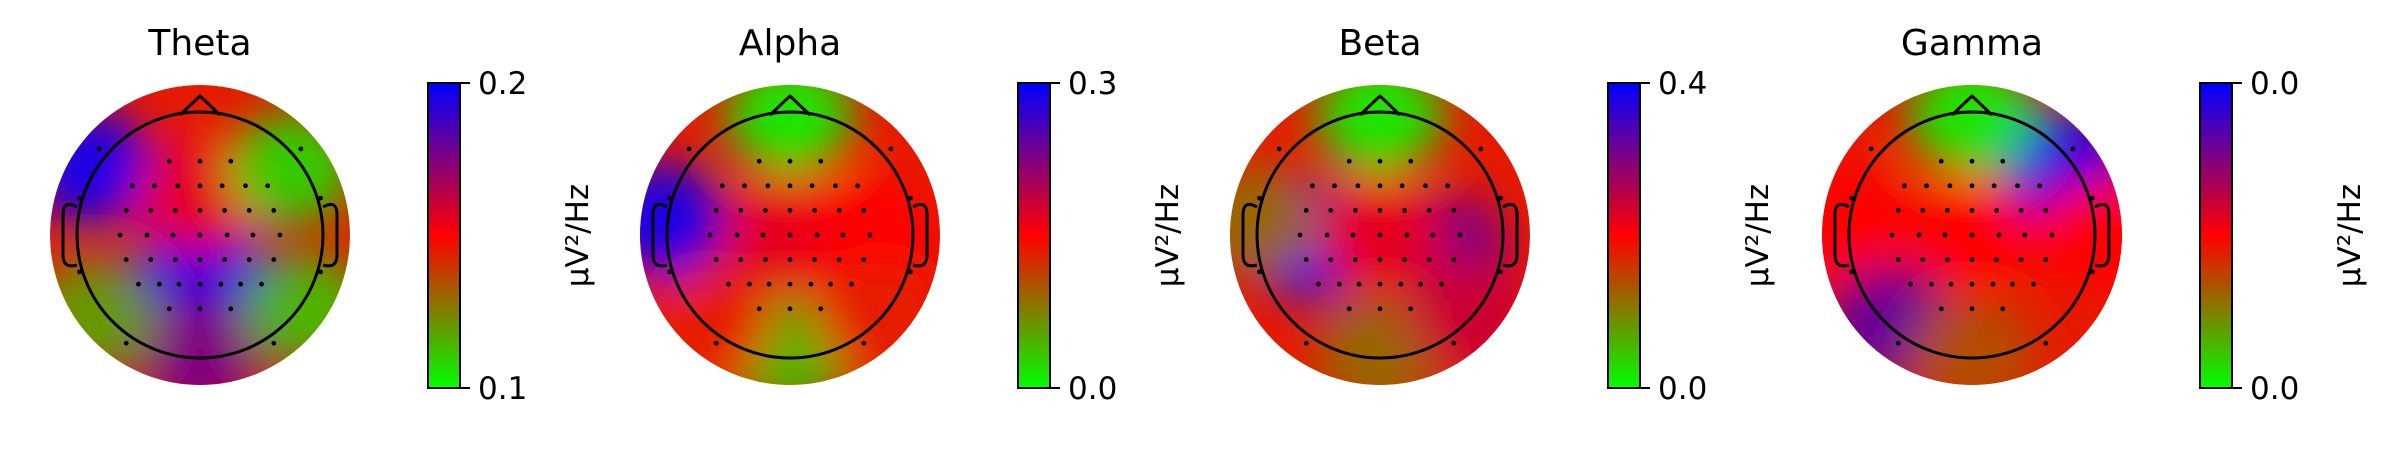 The image size is (2400, 450). Describe the element at coordinates (1379, 43) in the screenshot. I see `panel-title: Beta` at that location.